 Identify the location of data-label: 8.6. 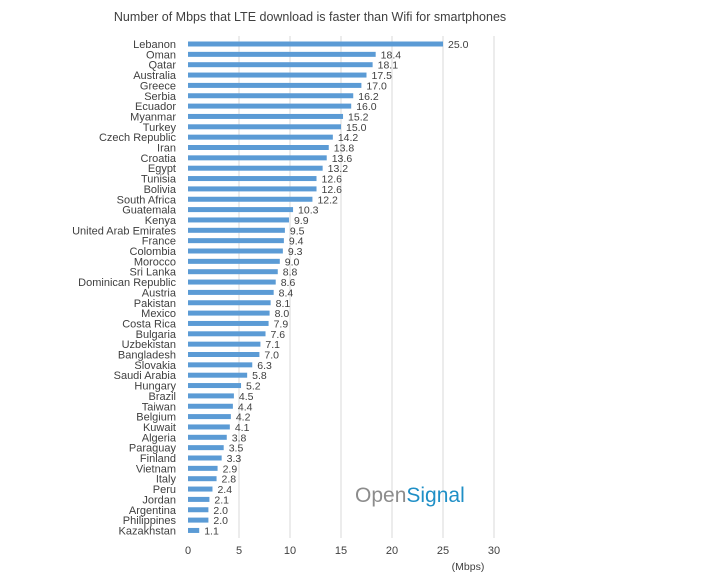
(288, 283).